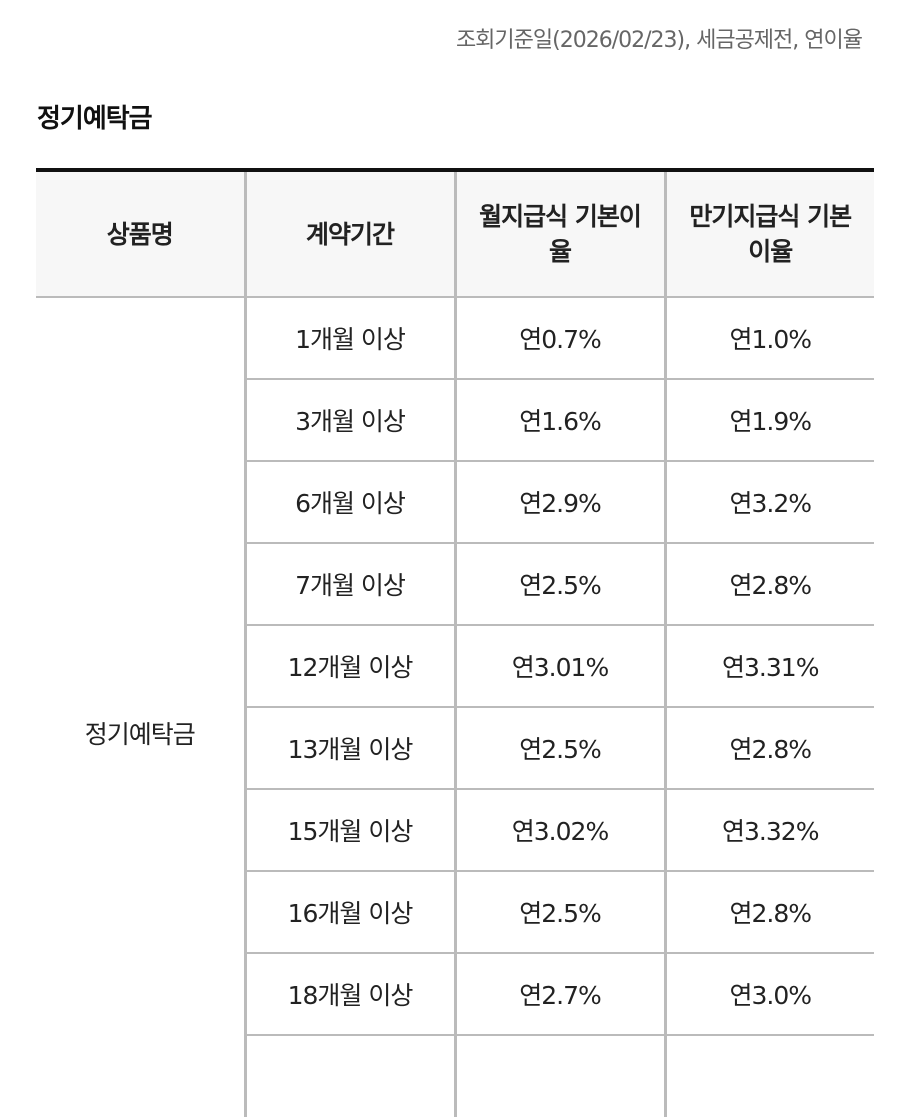  I want to click on maturity-rate-cell, so click(768, 1076).